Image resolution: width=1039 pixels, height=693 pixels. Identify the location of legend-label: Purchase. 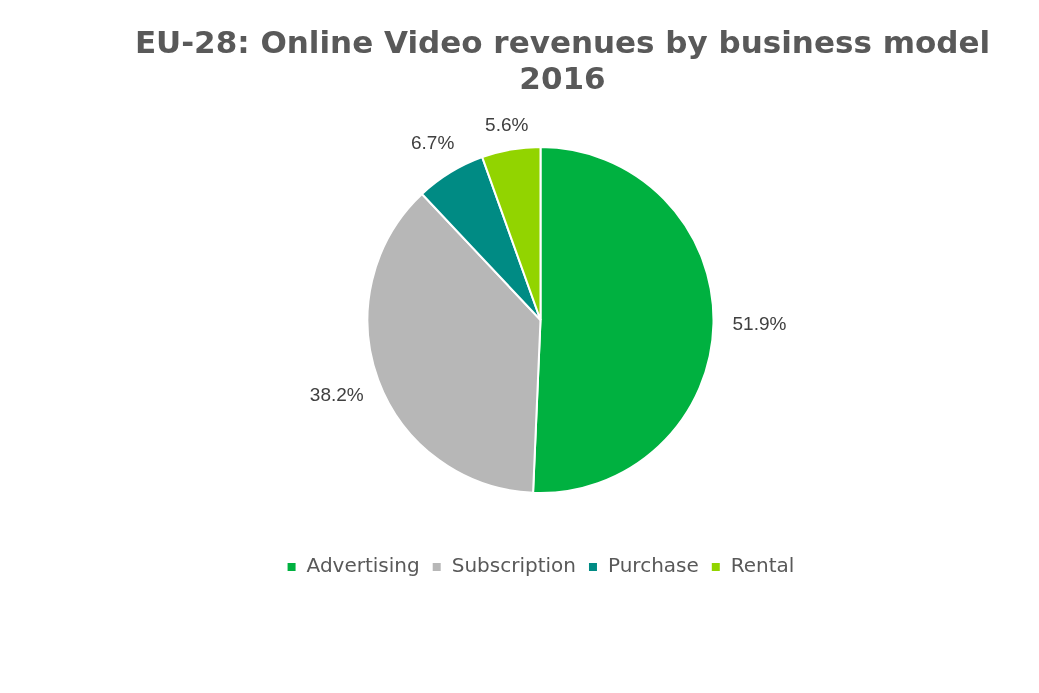
(653, 565).